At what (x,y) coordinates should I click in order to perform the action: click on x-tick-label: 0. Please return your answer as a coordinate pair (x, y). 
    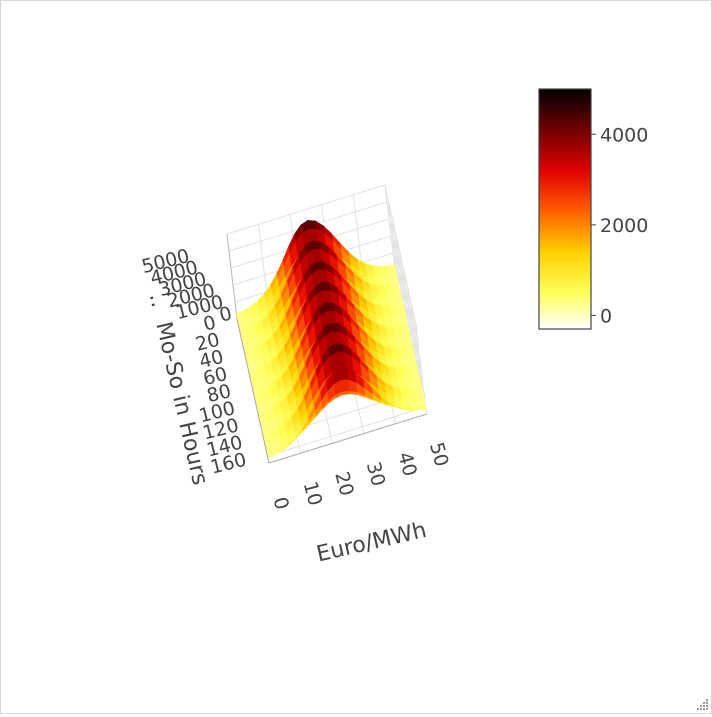
    Looking at the image, I should click on (281, 503).